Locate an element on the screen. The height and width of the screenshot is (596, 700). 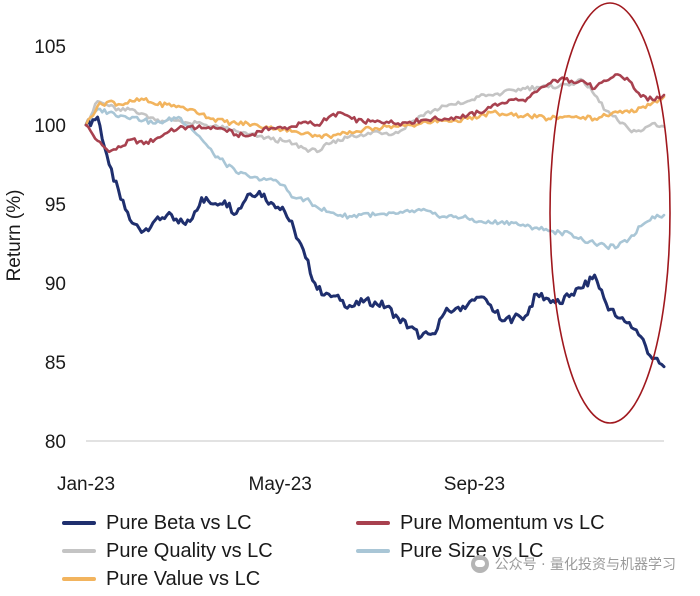
y-axis: 80 85 90 95 100 105 is located at coordinates (50, 245).